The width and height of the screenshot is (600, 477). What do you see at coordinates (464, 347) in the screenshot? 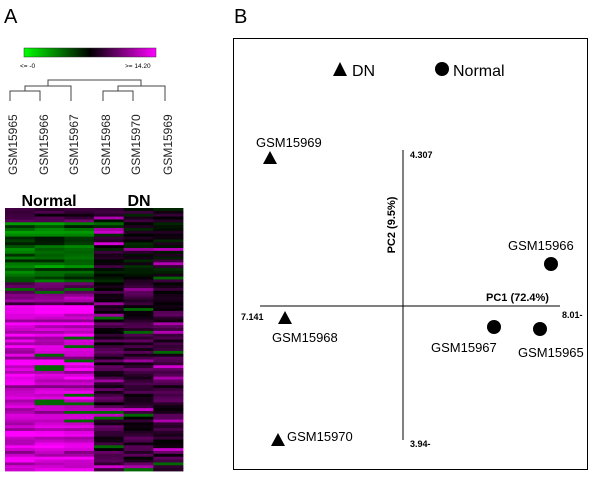
I see `point-label-gsm15967: GSM15967` at bounding box center [464, 347].